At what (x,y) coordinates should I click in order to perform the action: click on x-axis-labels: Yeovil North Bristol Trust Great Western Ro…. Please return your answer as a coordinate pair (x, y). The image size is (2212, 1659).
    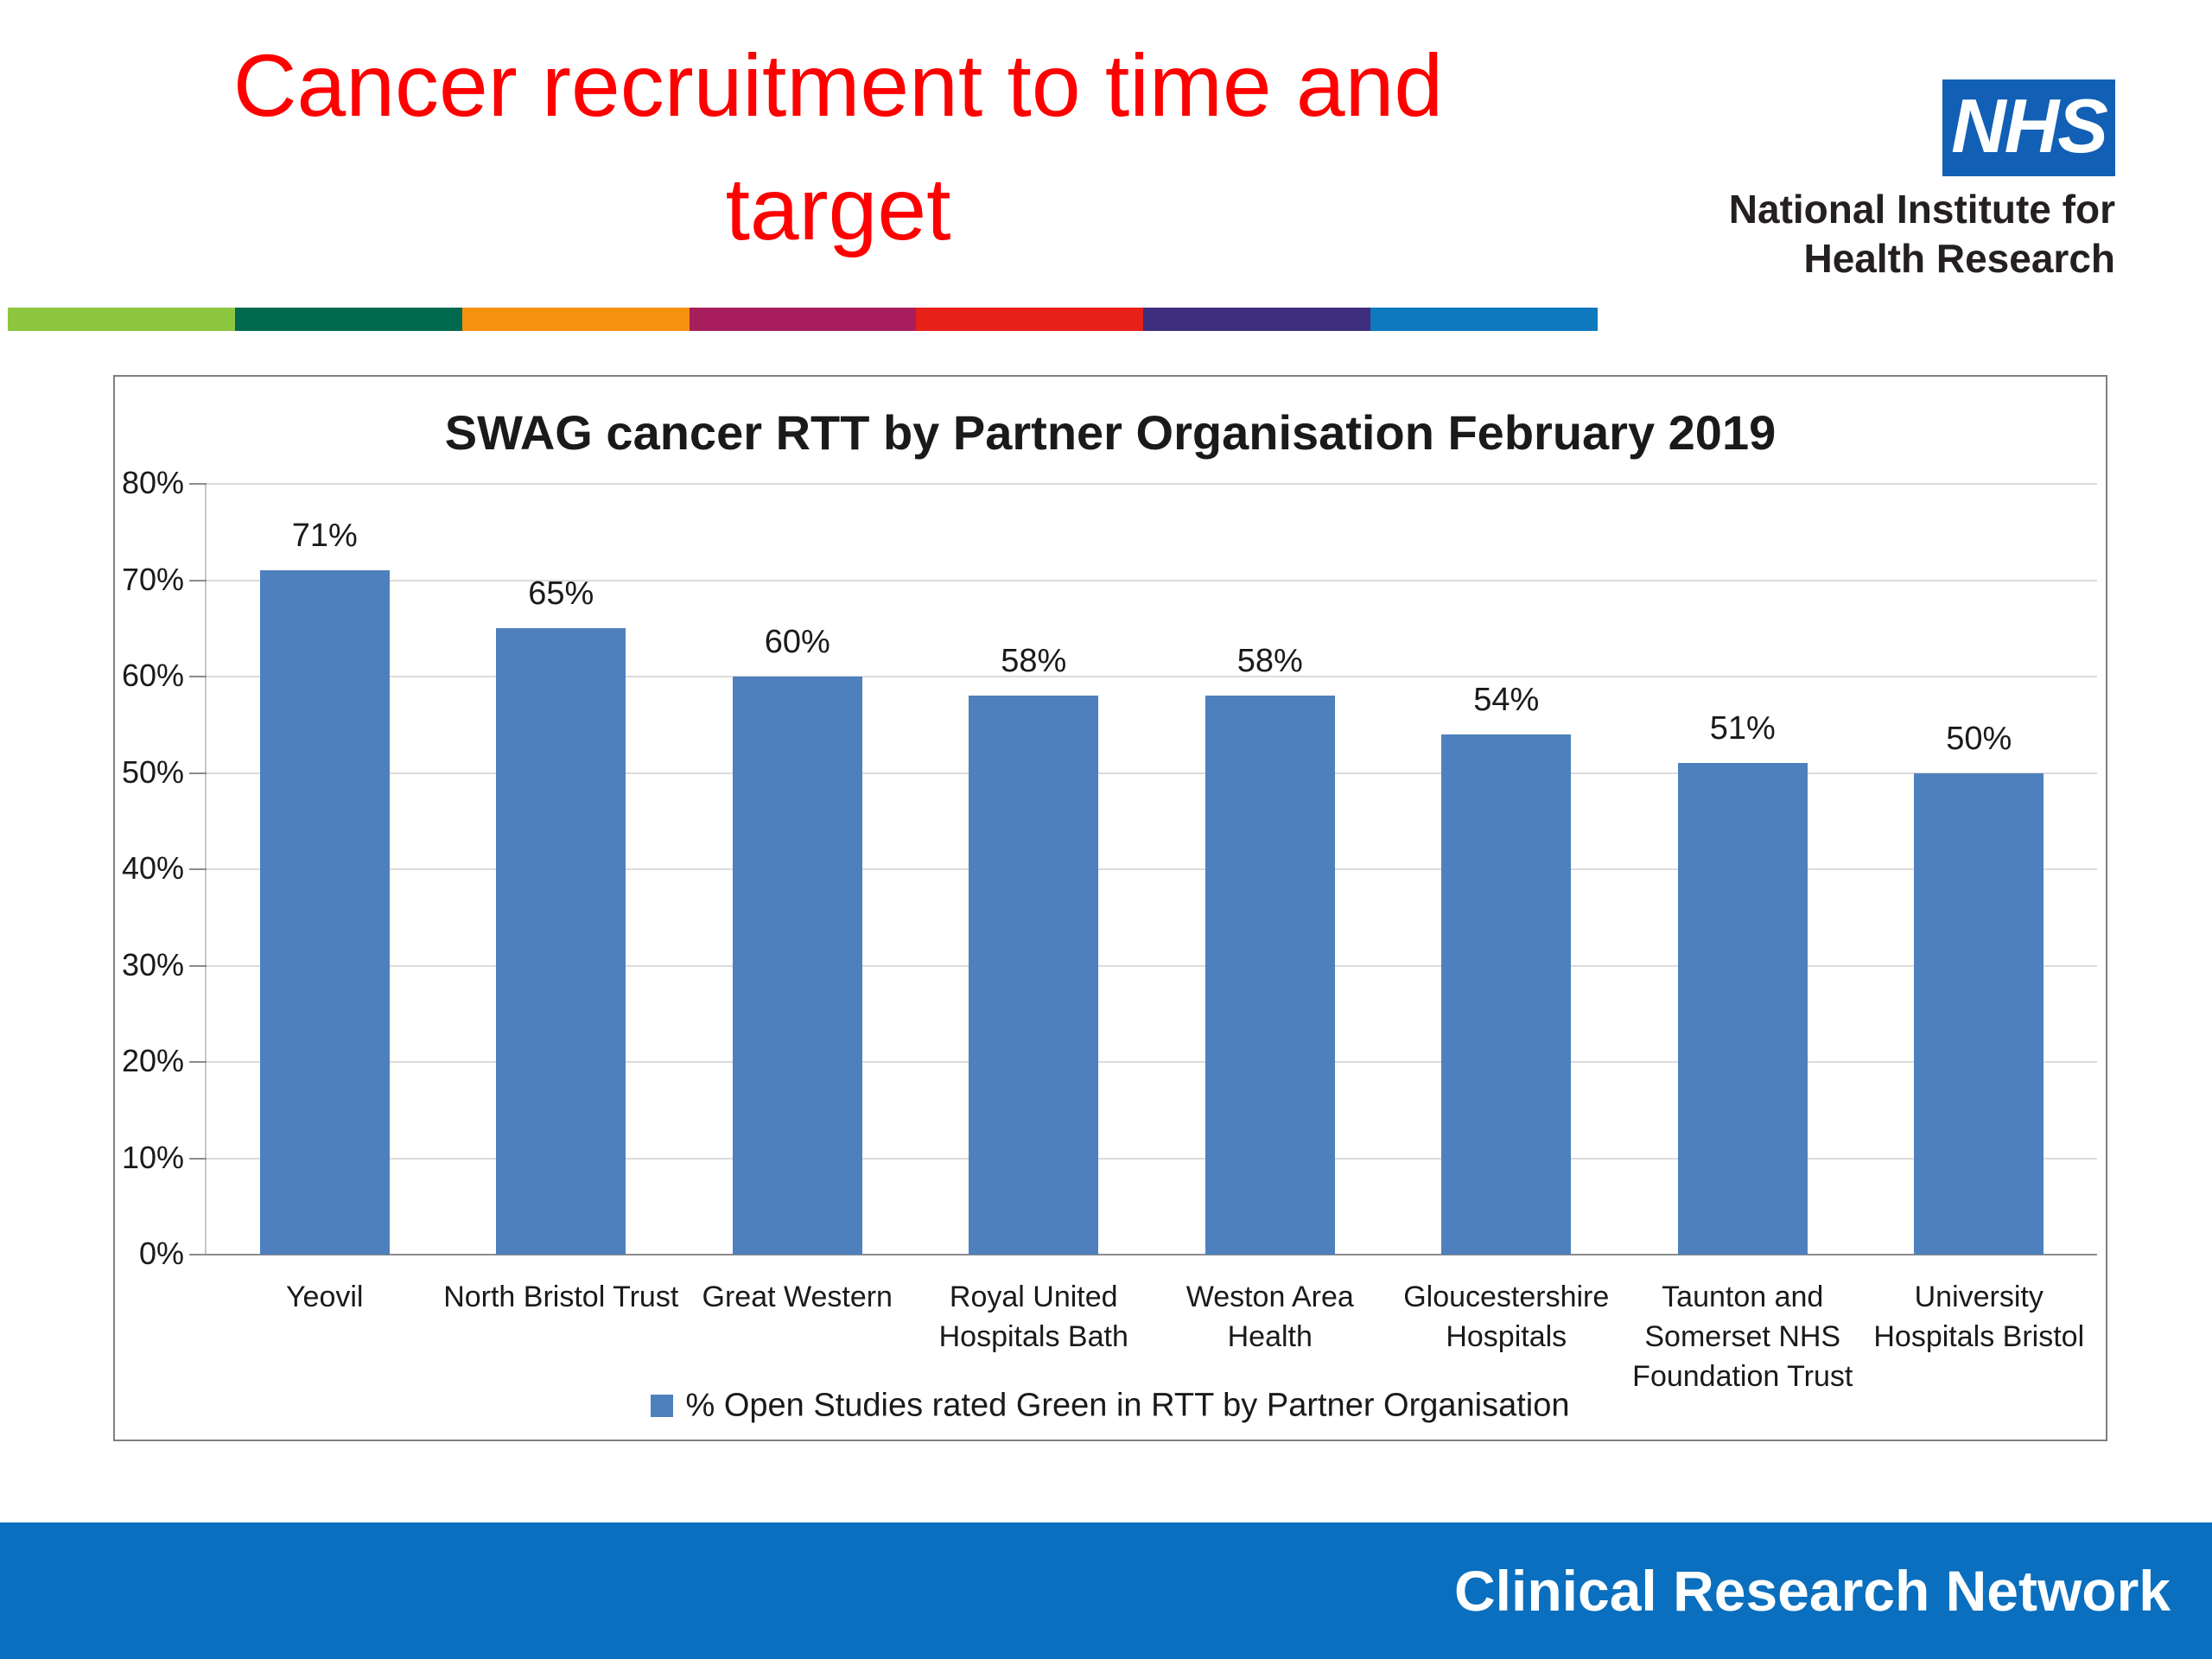
    Looking at the image, I should click on (1152, 1336).